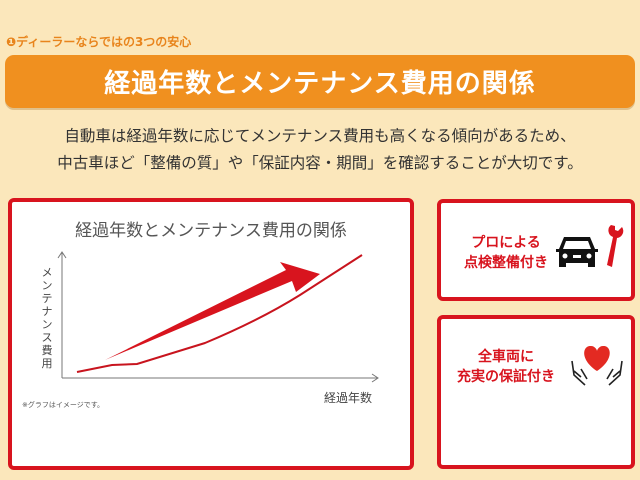 Image resolution: width=640 pixels, height=480 pixels. I want to click on feature-card-warranty: 全車両に 充実の保証付き, so click(536, 392).